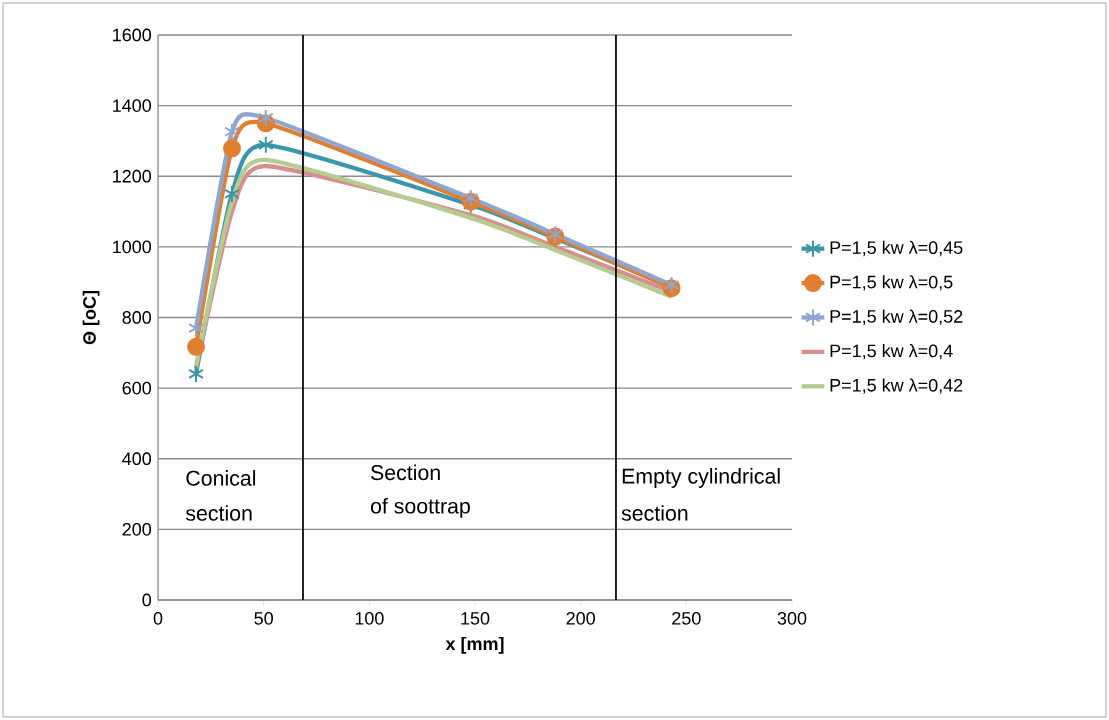 The height and width of the screenshot is (720, 1109). What do you see at coordinates (896, 248) in the screenshot?
I see `legend-label: P=1,5 kw λ=0,45` at bounding box center [896, 248].